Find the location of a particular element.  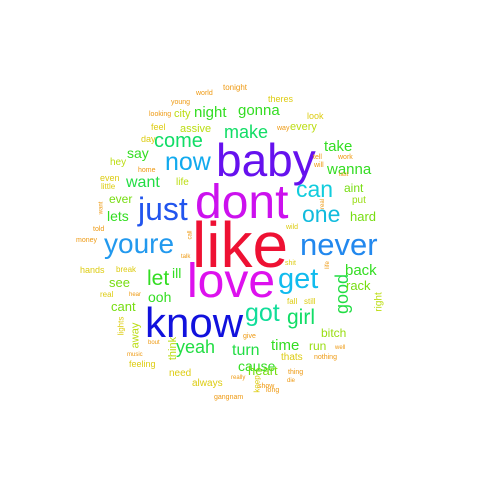

word-hard: hard is located at coordinates (363, 216).